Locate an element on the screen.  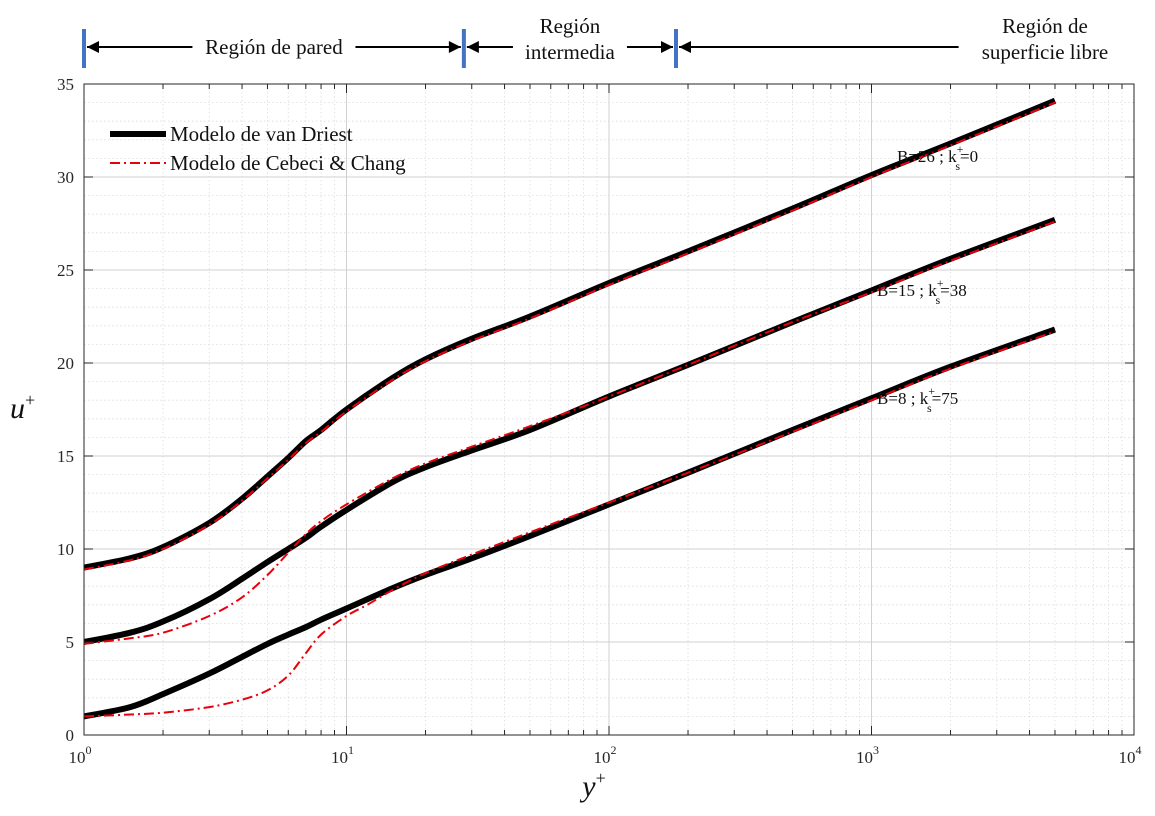
y-tick-label: 25 is located at coordinates (65, 270).